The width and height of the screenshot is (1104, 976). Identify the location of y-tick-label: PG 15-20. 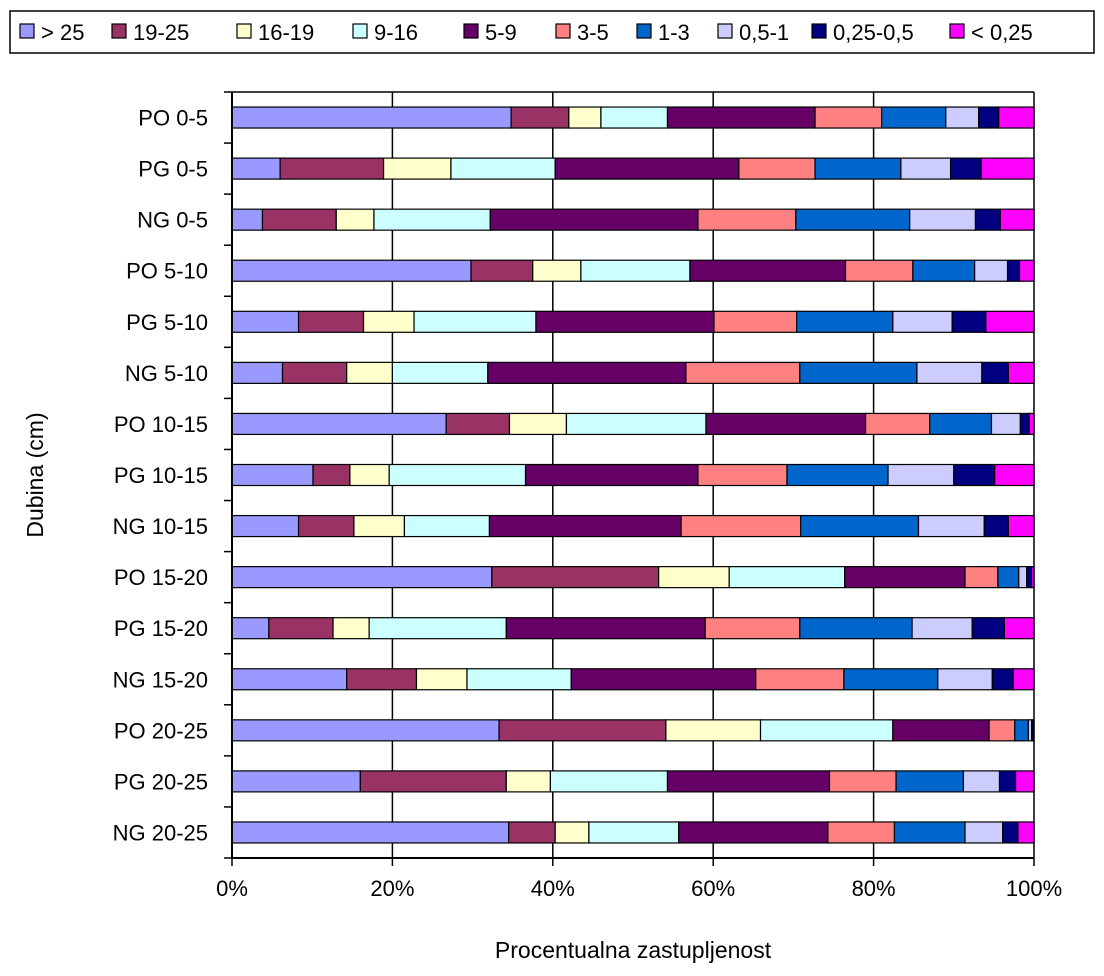
(161, 628).